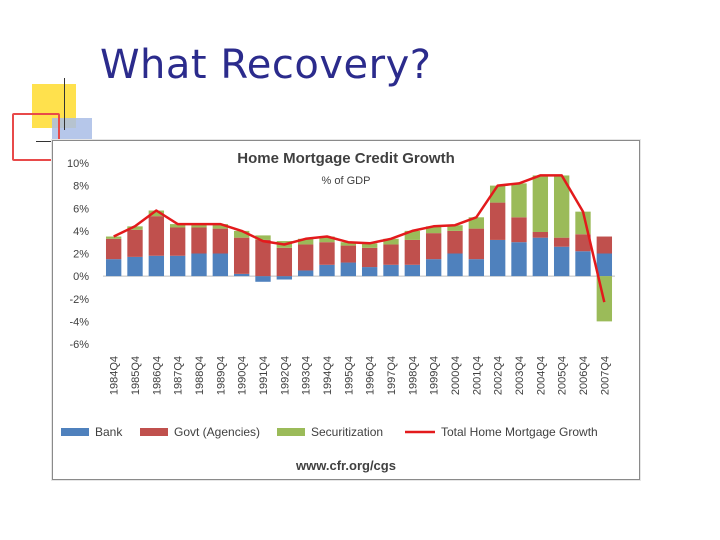 This screenshot has width=720, height=540. What do you see at coordinates (349, 375) in the screenshot?
I see `x-tick-label: 1995Q4` at bounding box center [349, 375].